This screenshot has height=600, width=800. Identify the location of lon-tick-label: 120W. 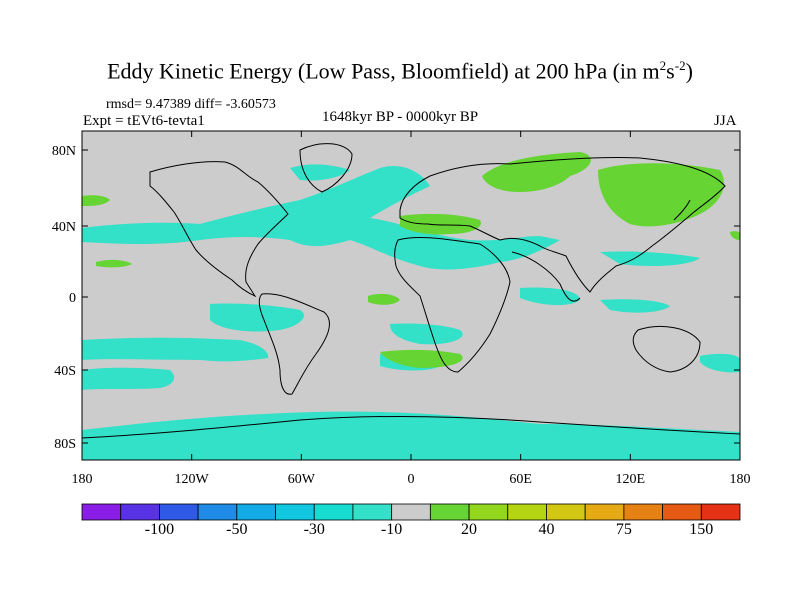
(192, 479).